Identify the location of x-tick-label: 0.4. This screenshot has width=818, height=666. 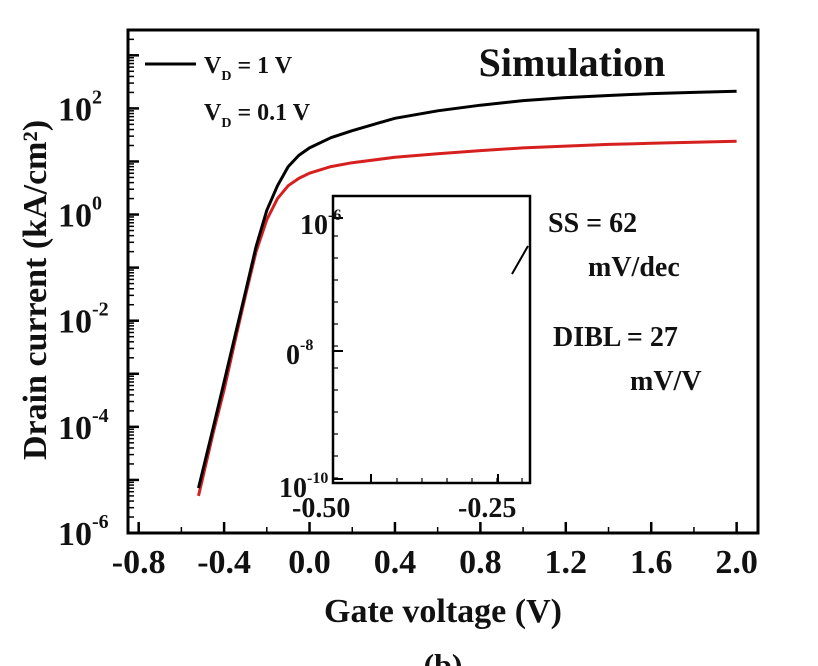
(395, 562).